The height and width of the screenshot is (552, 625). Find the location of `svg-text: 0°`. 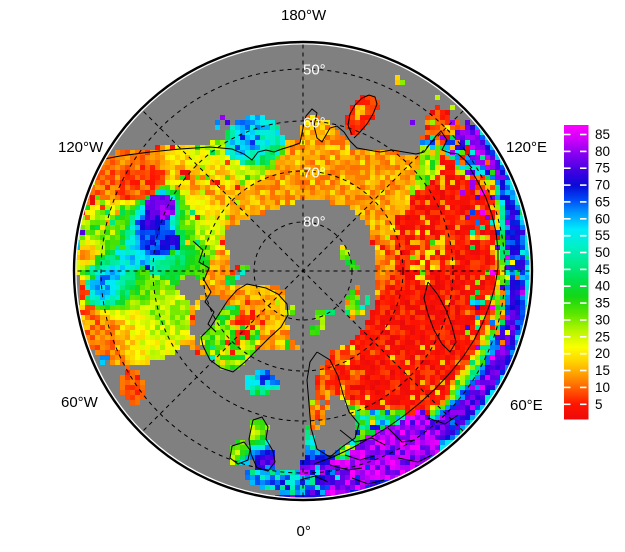

svg-text: 0° is located at coordinates (304, 531).